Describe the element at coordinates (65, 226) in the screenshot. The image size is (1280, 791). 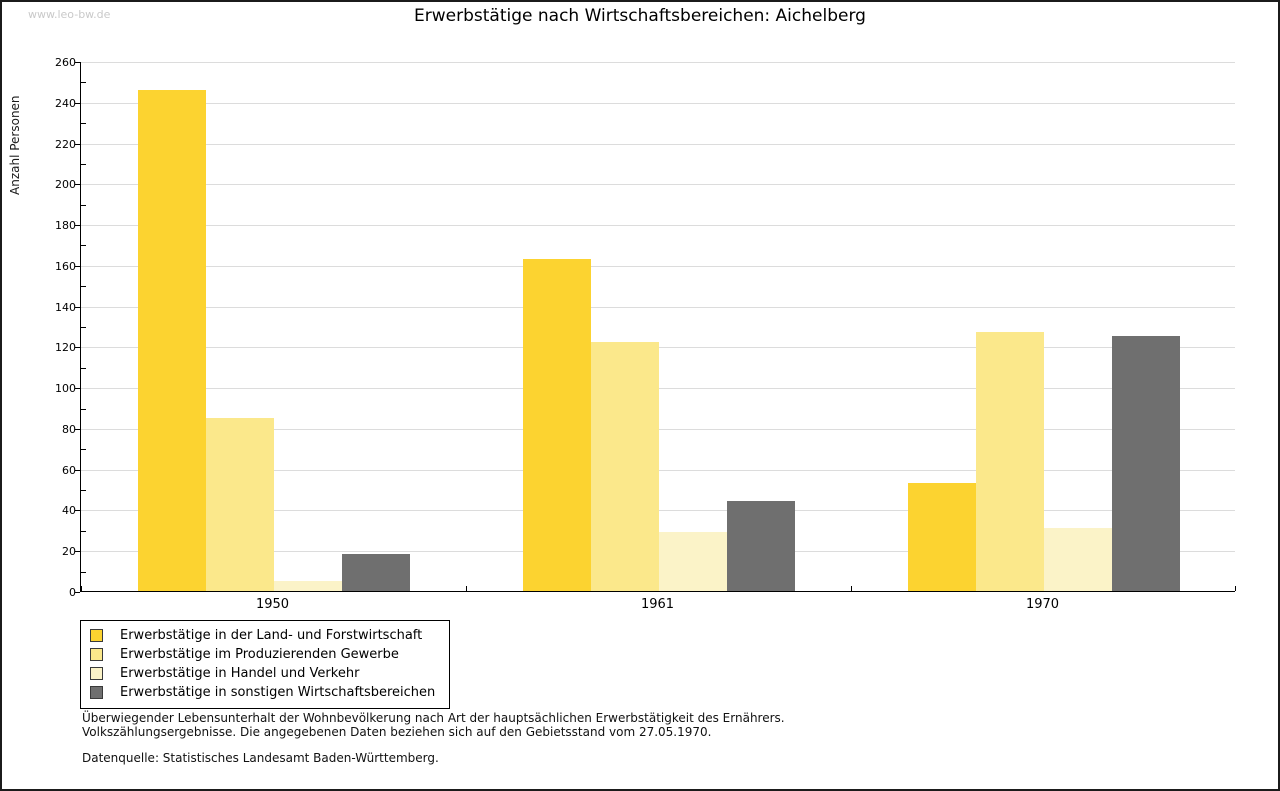
I see `y-axis-tick-label: 180` at that location.